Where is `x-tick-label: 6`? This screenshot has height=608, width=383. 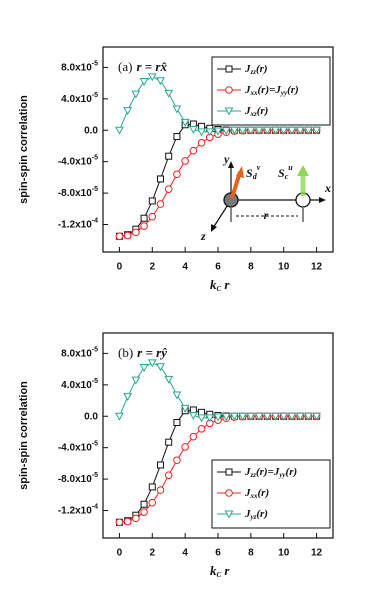 x-tick-label: 6 is located at coordinates (218, 553).